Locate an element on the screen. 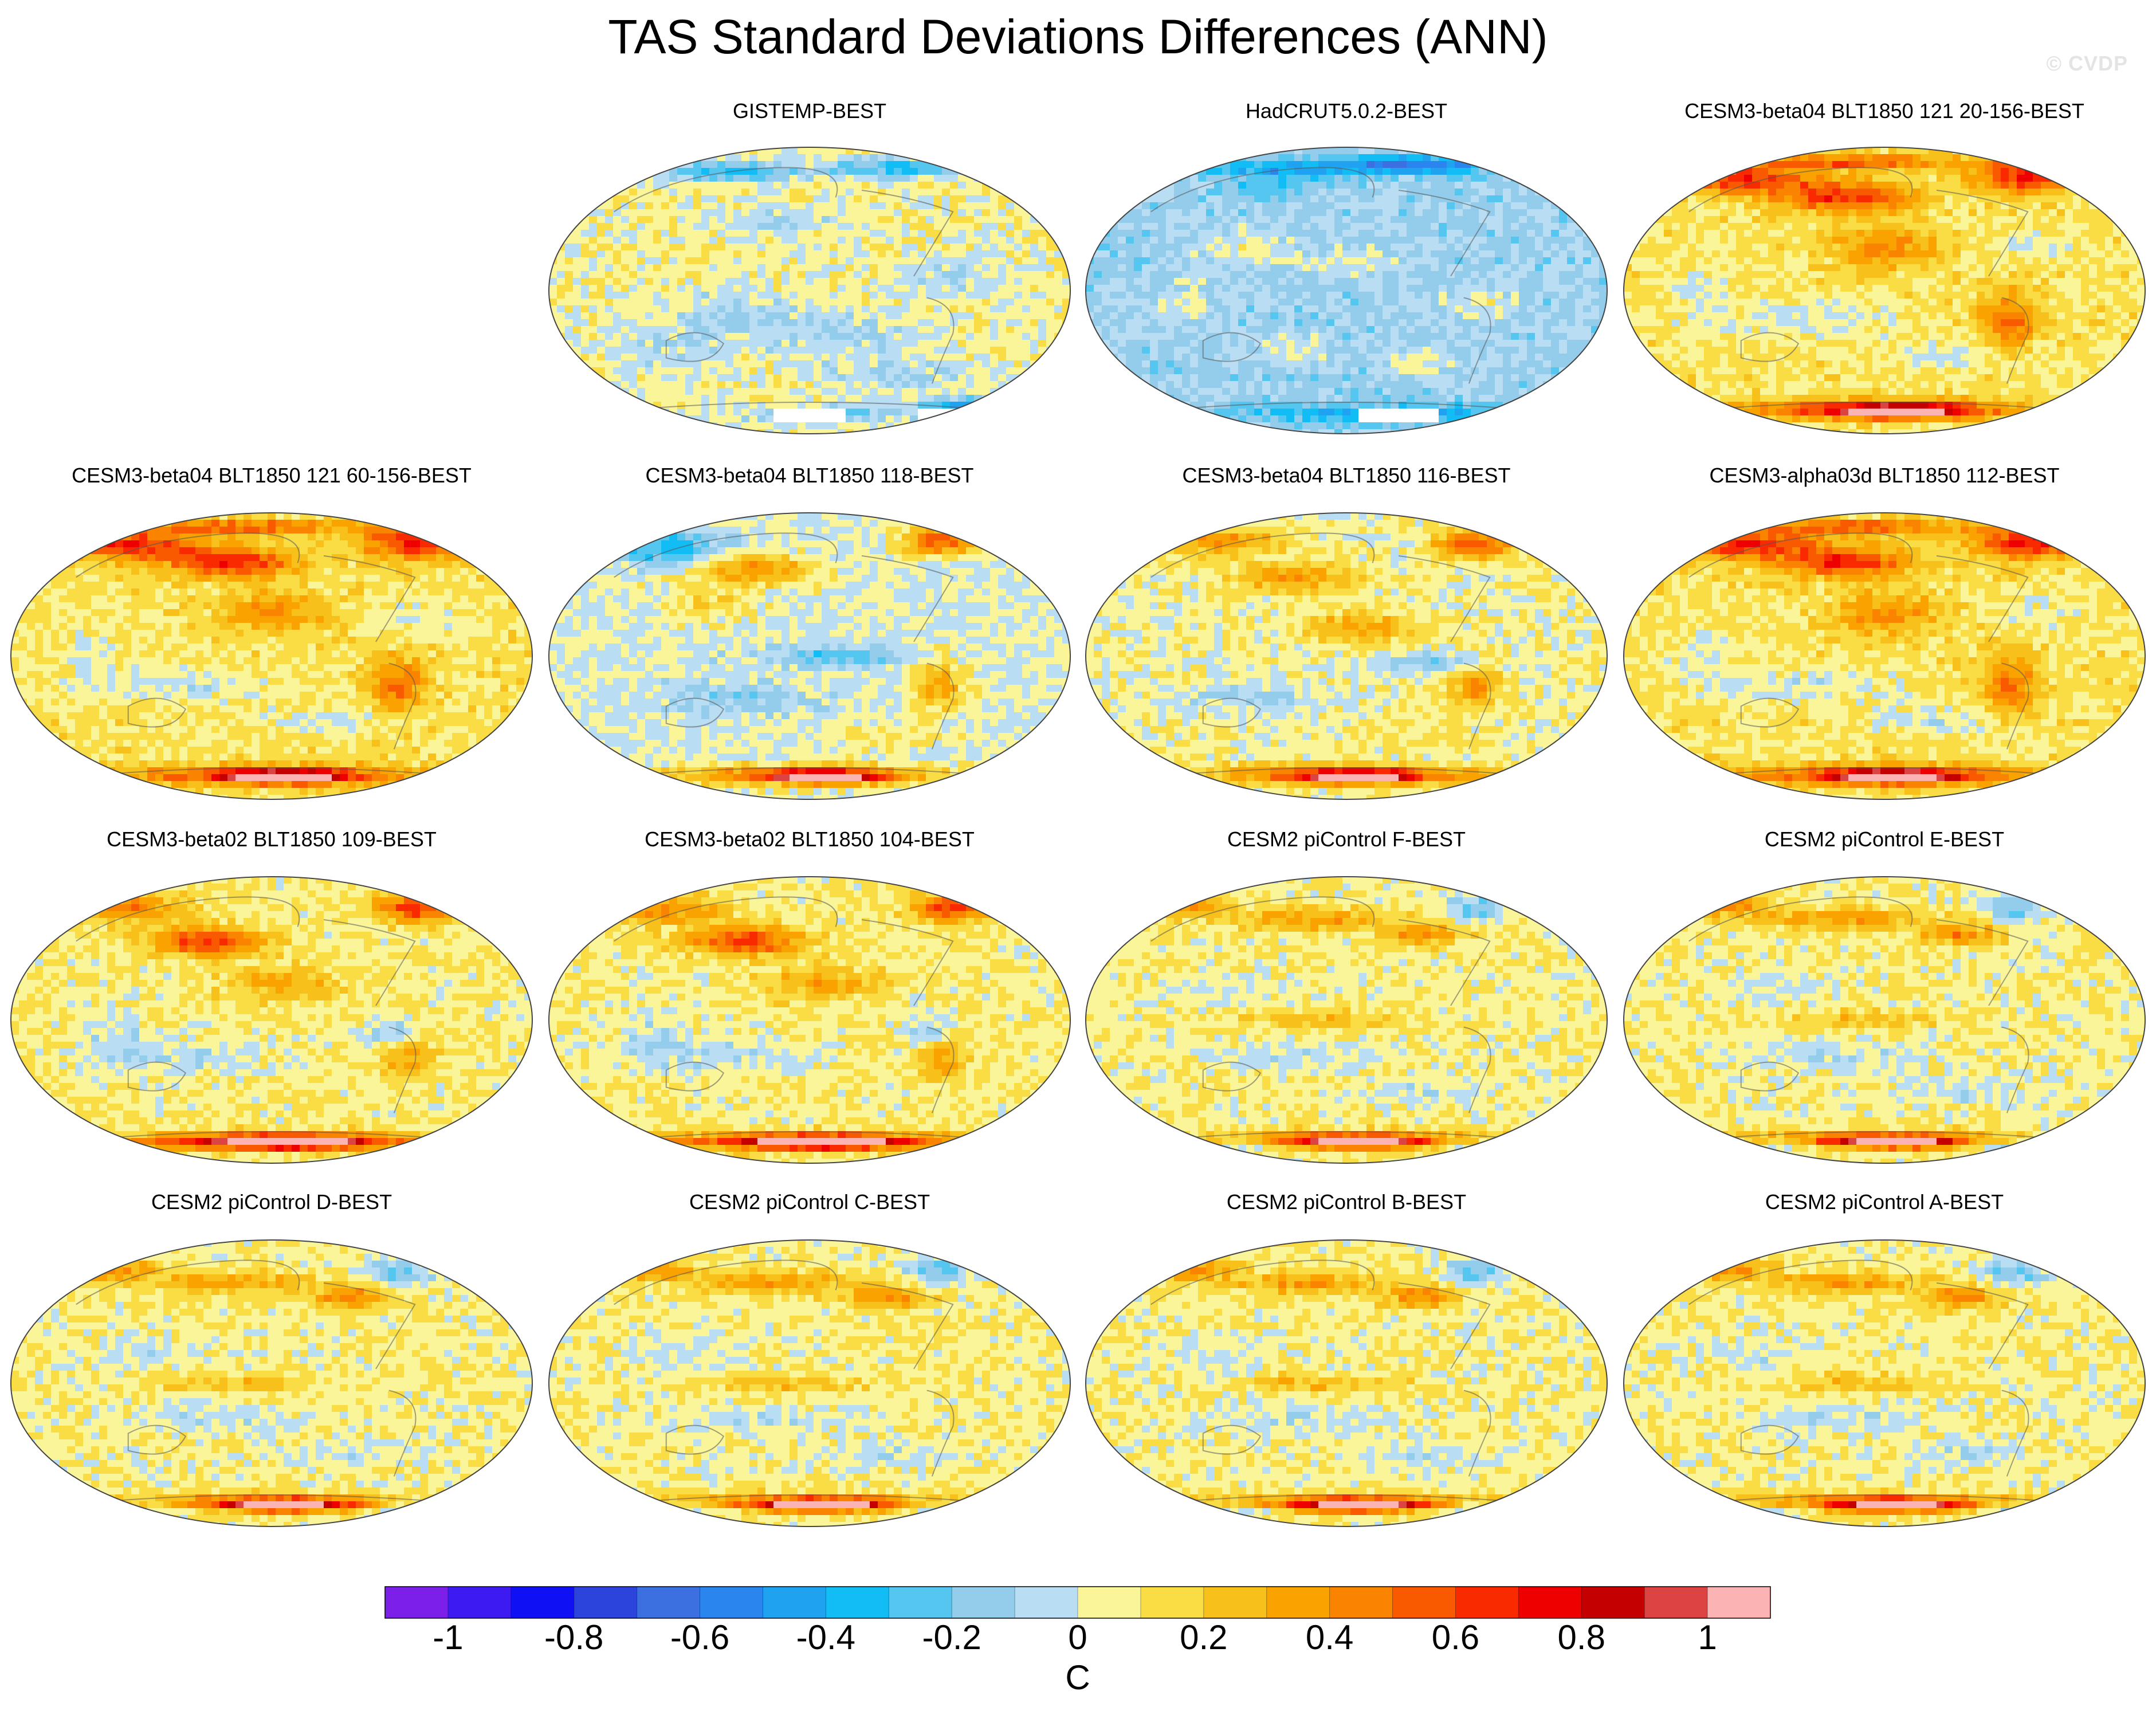 This screenshot has height=1711, width=2156. colorbar-border is located at coordinates (1077, 1602).